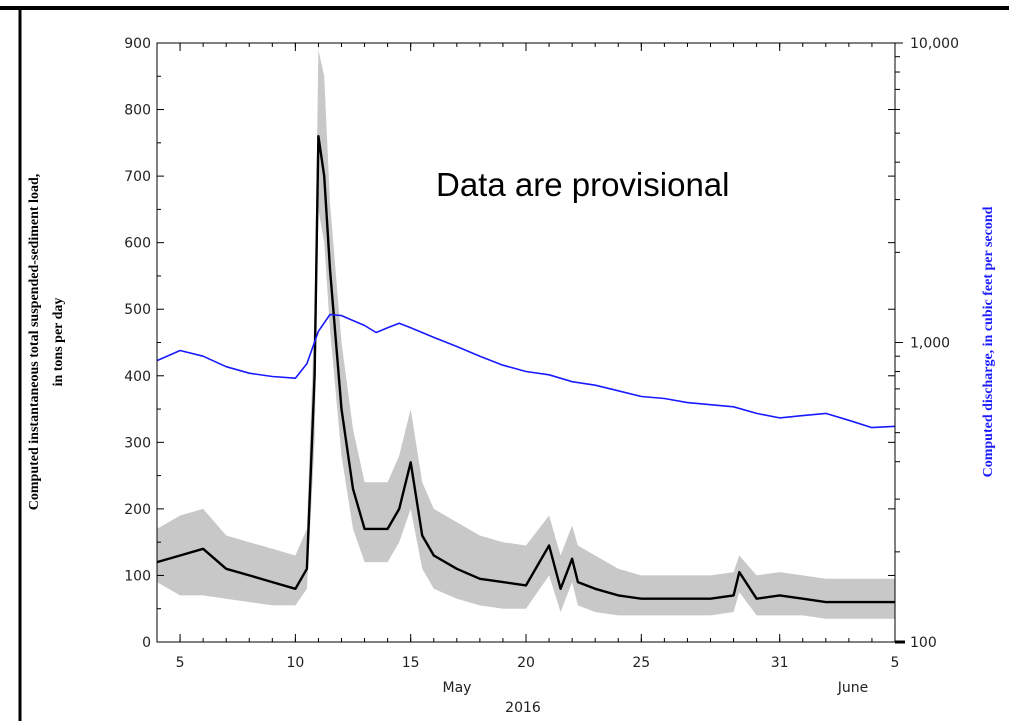  I want to click on y-left-tick-label: 100, so click(137, 576).